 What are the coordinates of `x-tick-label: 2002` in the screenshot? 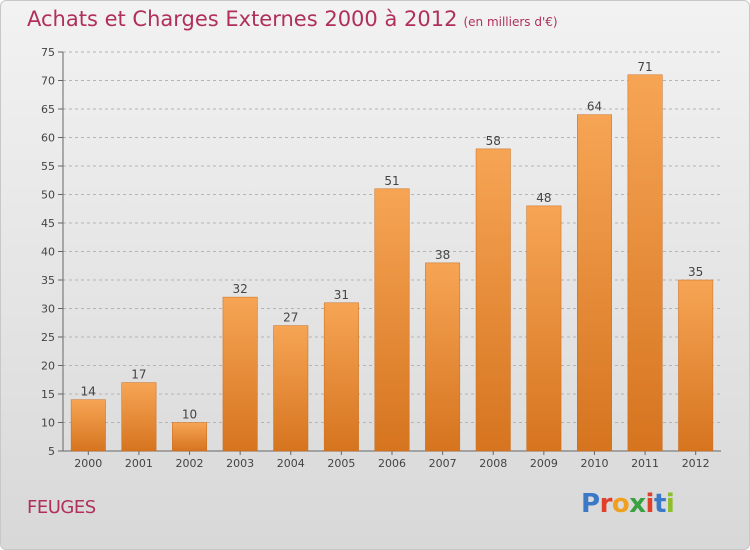 It's located at (190, 463).